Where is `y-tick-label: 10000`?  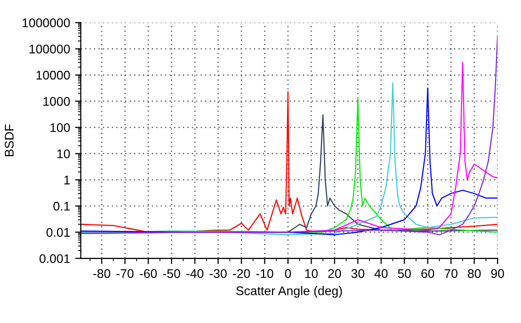 y-tick-label: 10000 is located at coordinates (53, 75).